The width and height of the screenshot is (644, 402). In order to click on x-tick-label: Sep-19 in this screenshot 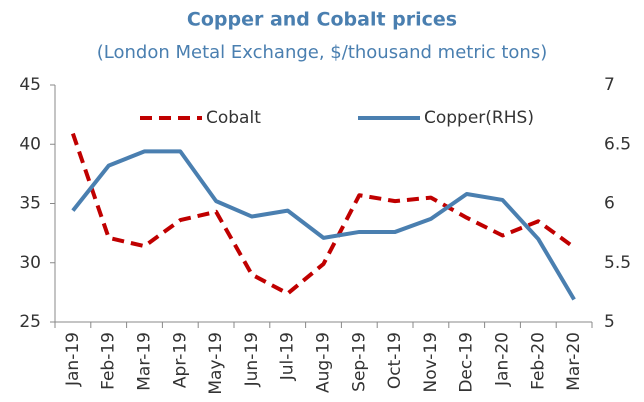, I will do `click(359, 362)`.